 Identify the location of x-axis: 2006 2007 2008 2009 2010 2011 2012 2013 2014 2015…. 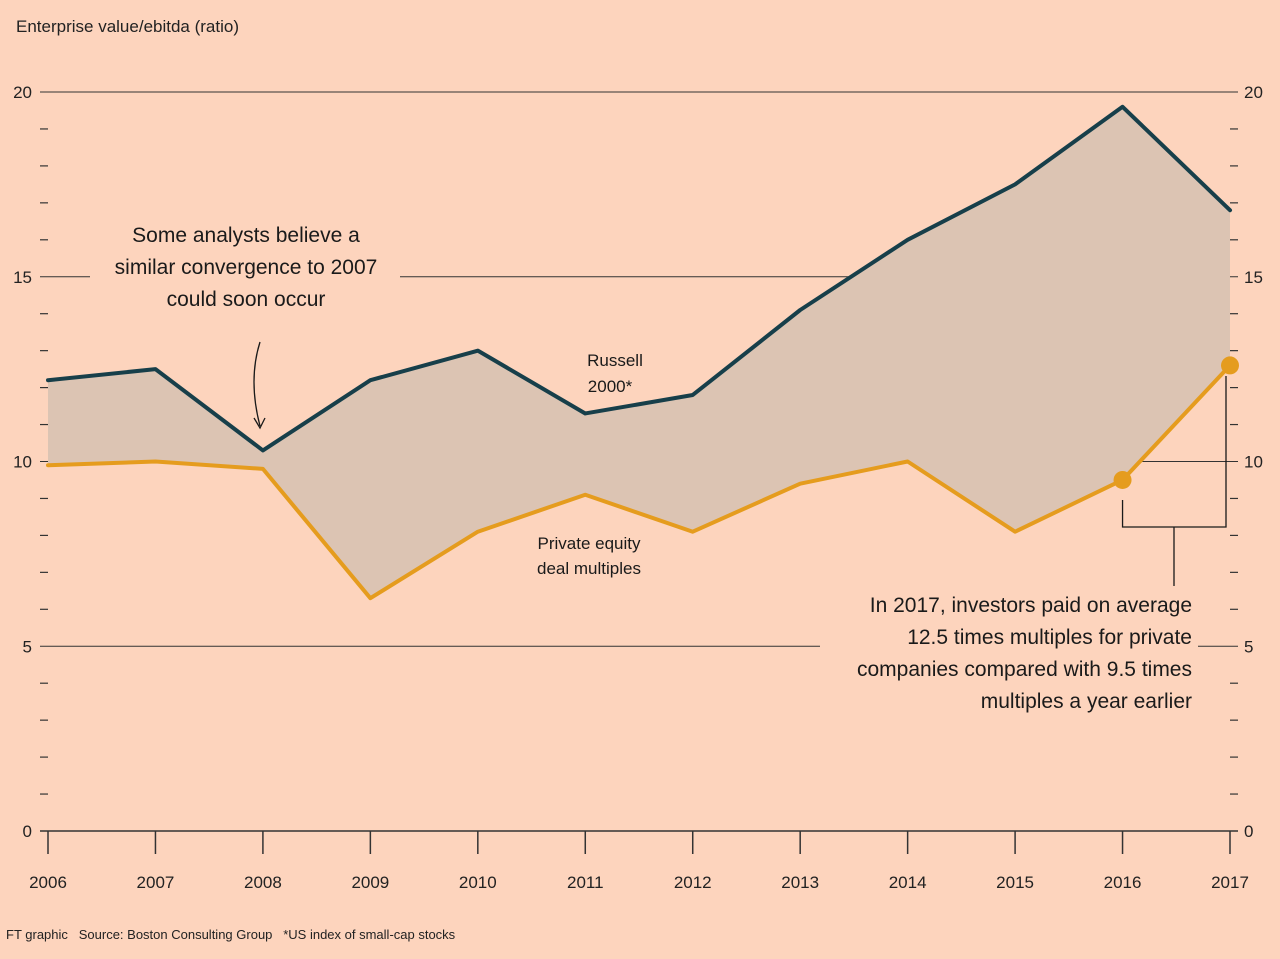
(639, 861).